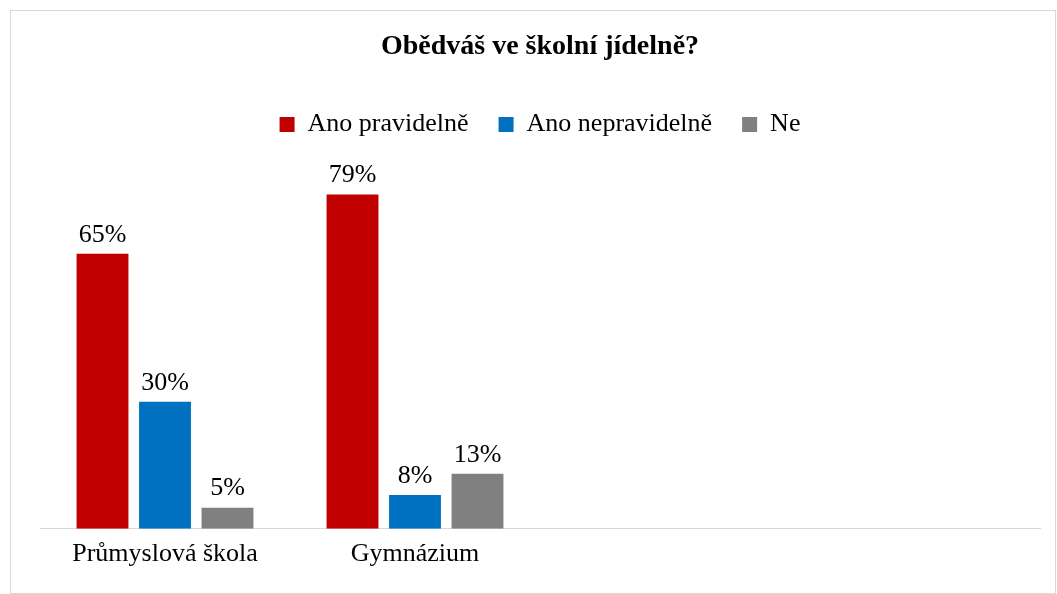  What do you see at coordinates (540, 45) in the screenshot?
I see `chart-title: Obědváš ve školní jídelně?` at bounding box center [540, 45].